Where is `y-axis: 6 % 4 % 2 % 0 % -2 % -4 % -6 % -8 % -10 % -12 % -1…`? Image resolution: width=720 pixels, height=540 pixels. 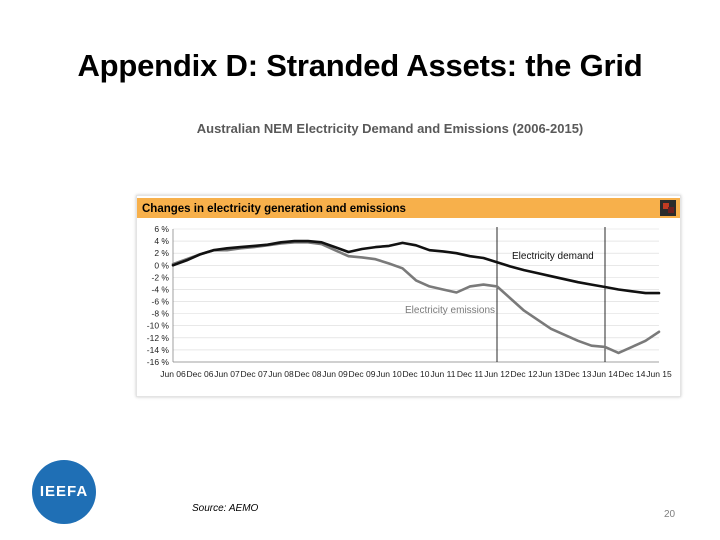 y-axis: 6 % 4 % 2 % 0 % -2 % -4 % -6 % -8 % -10 % -12 % -1… is located at coordinates (158, 295).